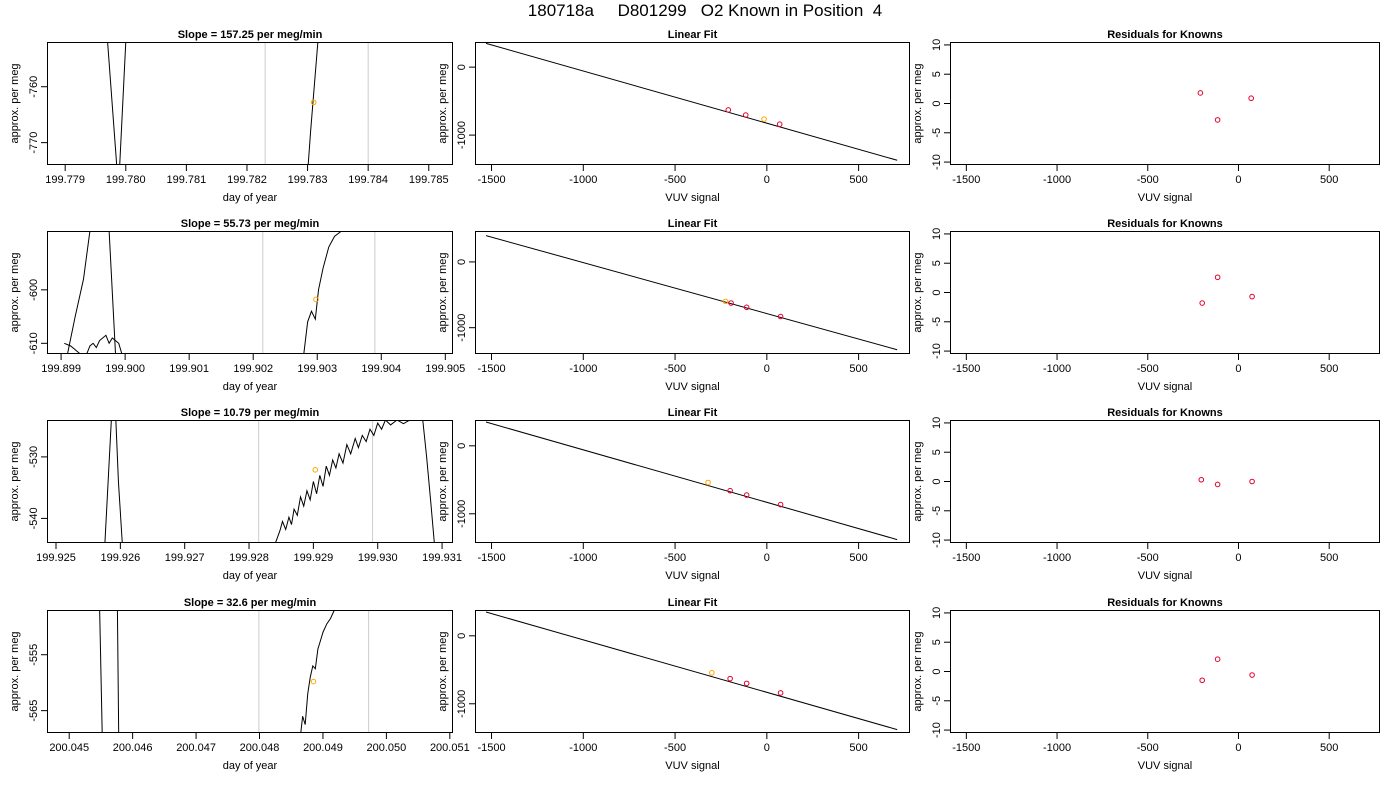  I want to click on y-tick-label: -760, so click(34, 87).